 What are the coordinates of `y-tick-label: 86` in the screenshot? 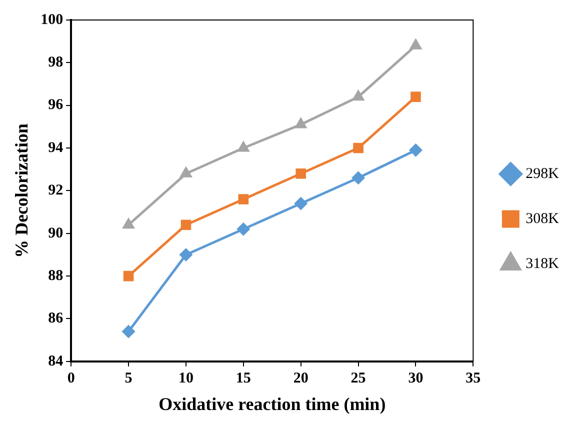 It's located at (56, 318).